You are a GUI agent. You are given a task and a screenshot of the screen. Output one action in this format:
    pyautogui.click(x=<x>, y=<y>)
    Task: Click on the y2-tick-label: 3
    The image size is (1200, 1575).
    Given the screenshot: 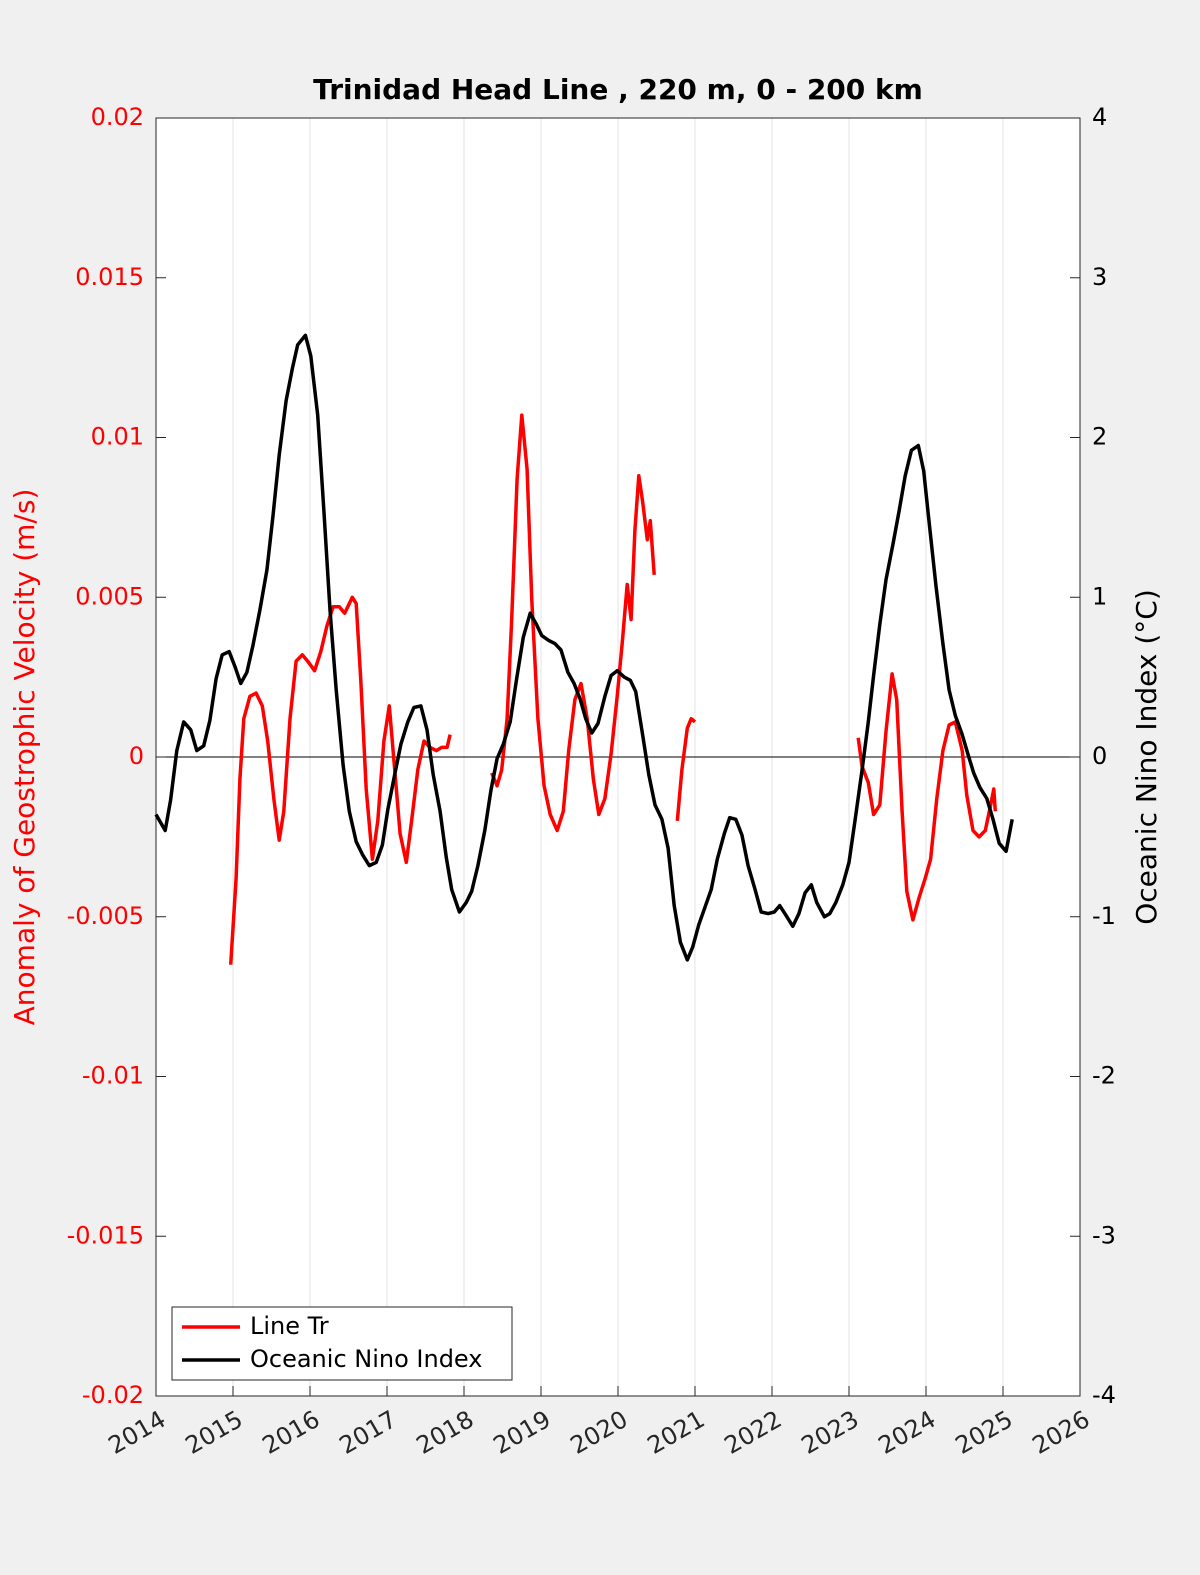 What is the action you would take?
    pyautogui.click(x=1099, y=277)
    